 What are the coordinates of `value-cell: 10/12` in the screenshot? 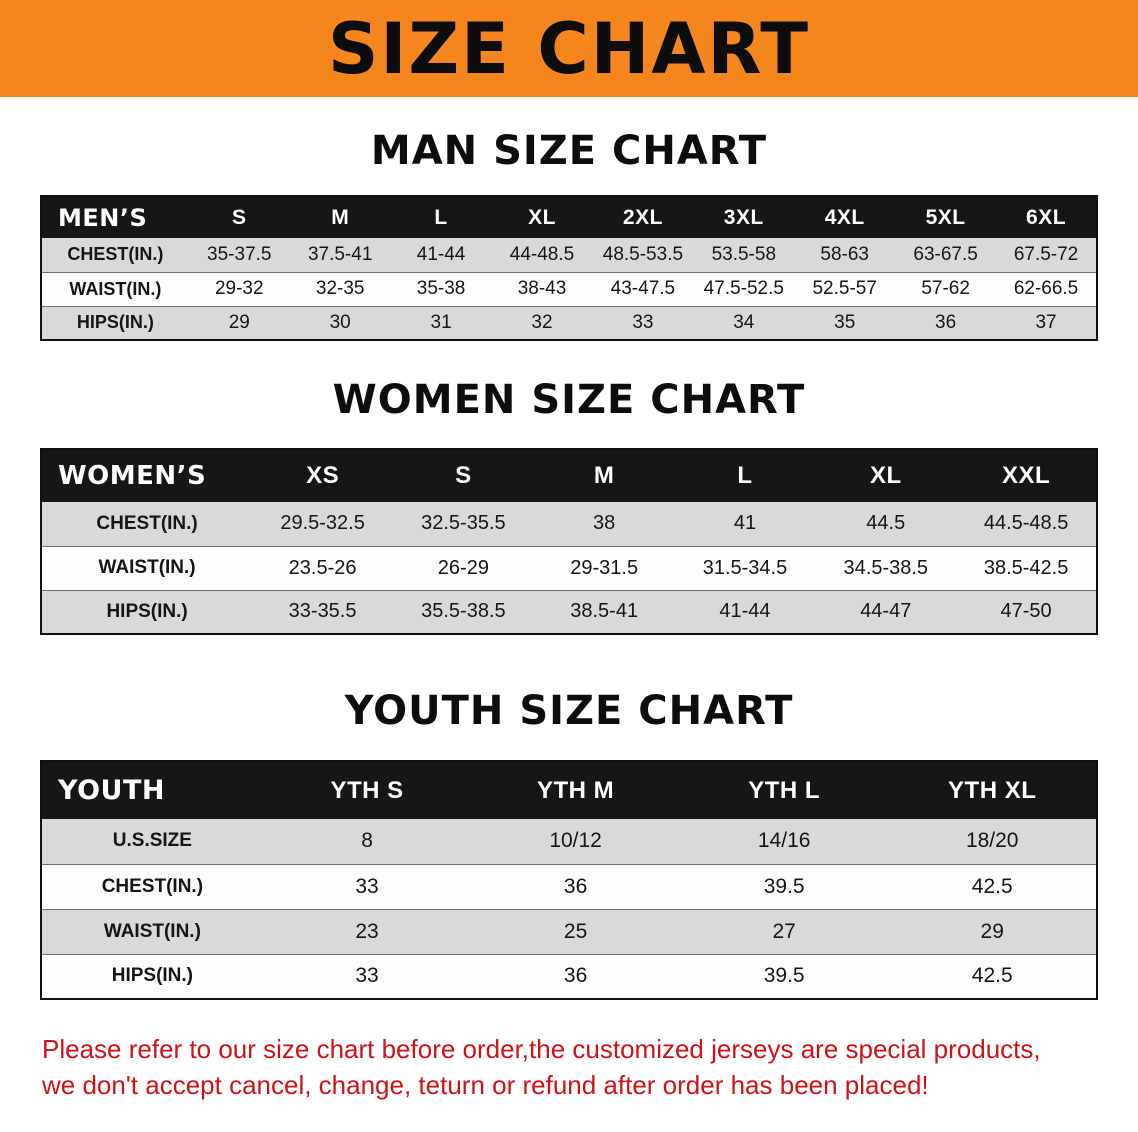 It's located at (575, 842).